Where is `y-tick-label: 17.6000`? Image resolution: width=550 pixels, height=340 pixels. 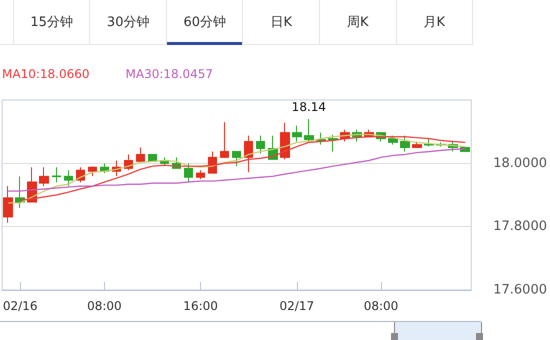 y-tick-label: 17.6000 is located at coordinates (520, 290).